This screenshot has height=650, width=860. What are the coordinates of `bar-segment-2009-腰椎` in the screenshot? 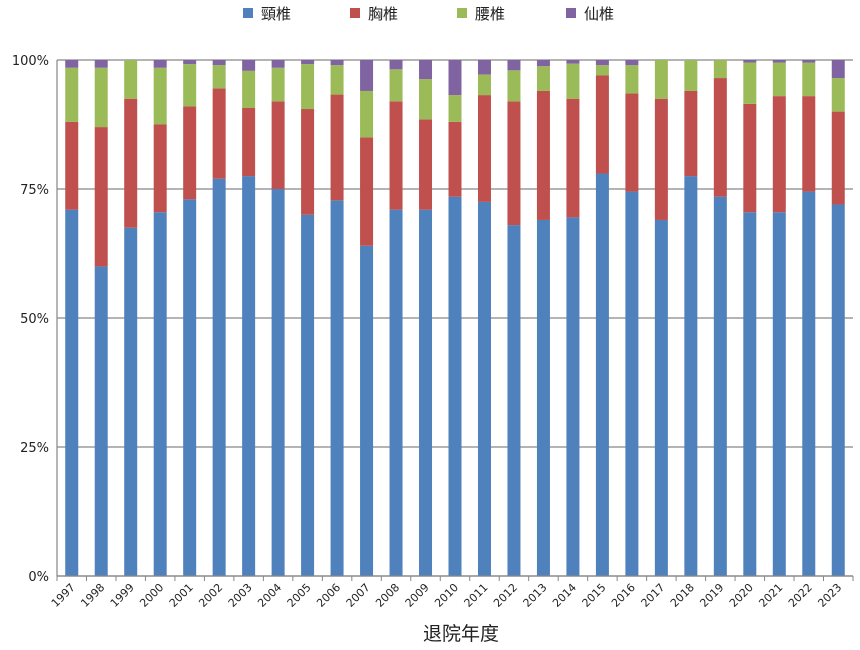 It's located at (426, 99).